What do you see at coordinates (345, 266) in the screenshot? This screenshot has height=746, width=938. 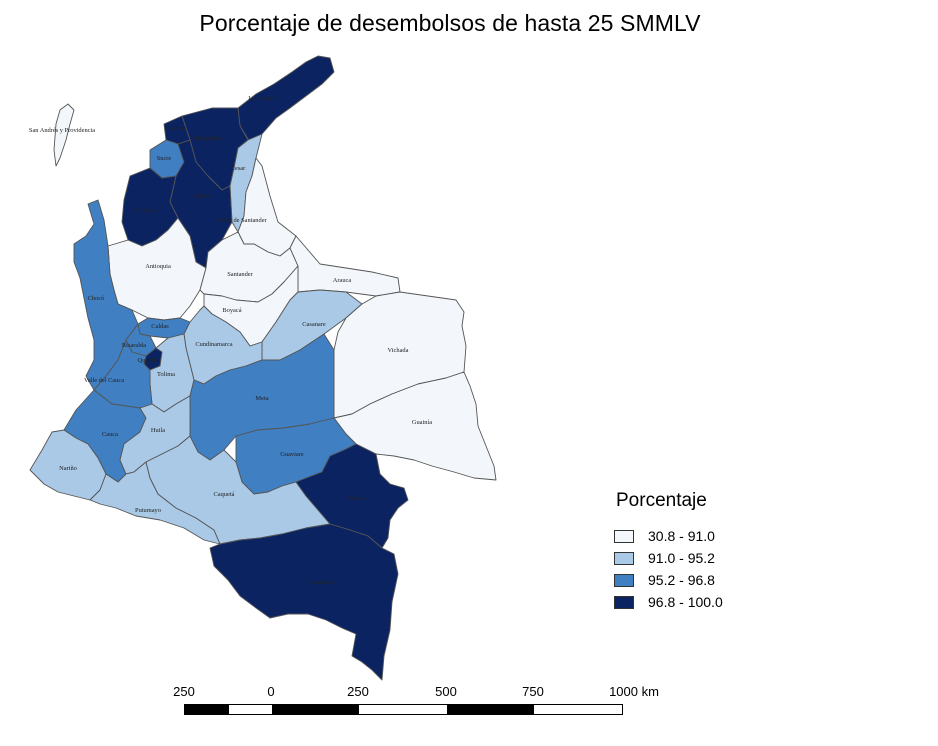 I see `dept-arauca` at bounding box center [345, 266].